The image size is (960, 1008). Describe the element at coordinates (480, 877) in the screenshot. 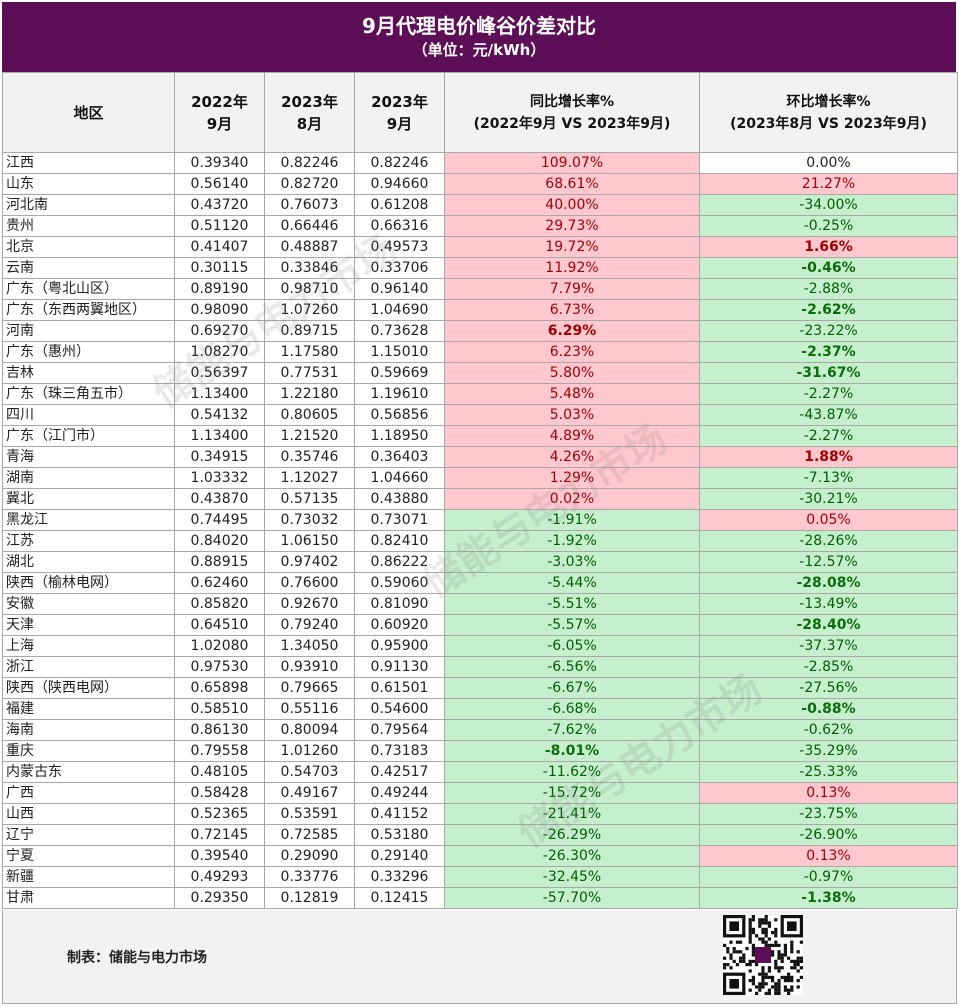

I see `table-row: 新疆 0.49293 0.33776 0.33296 -32.45% -0.97%` at that location.